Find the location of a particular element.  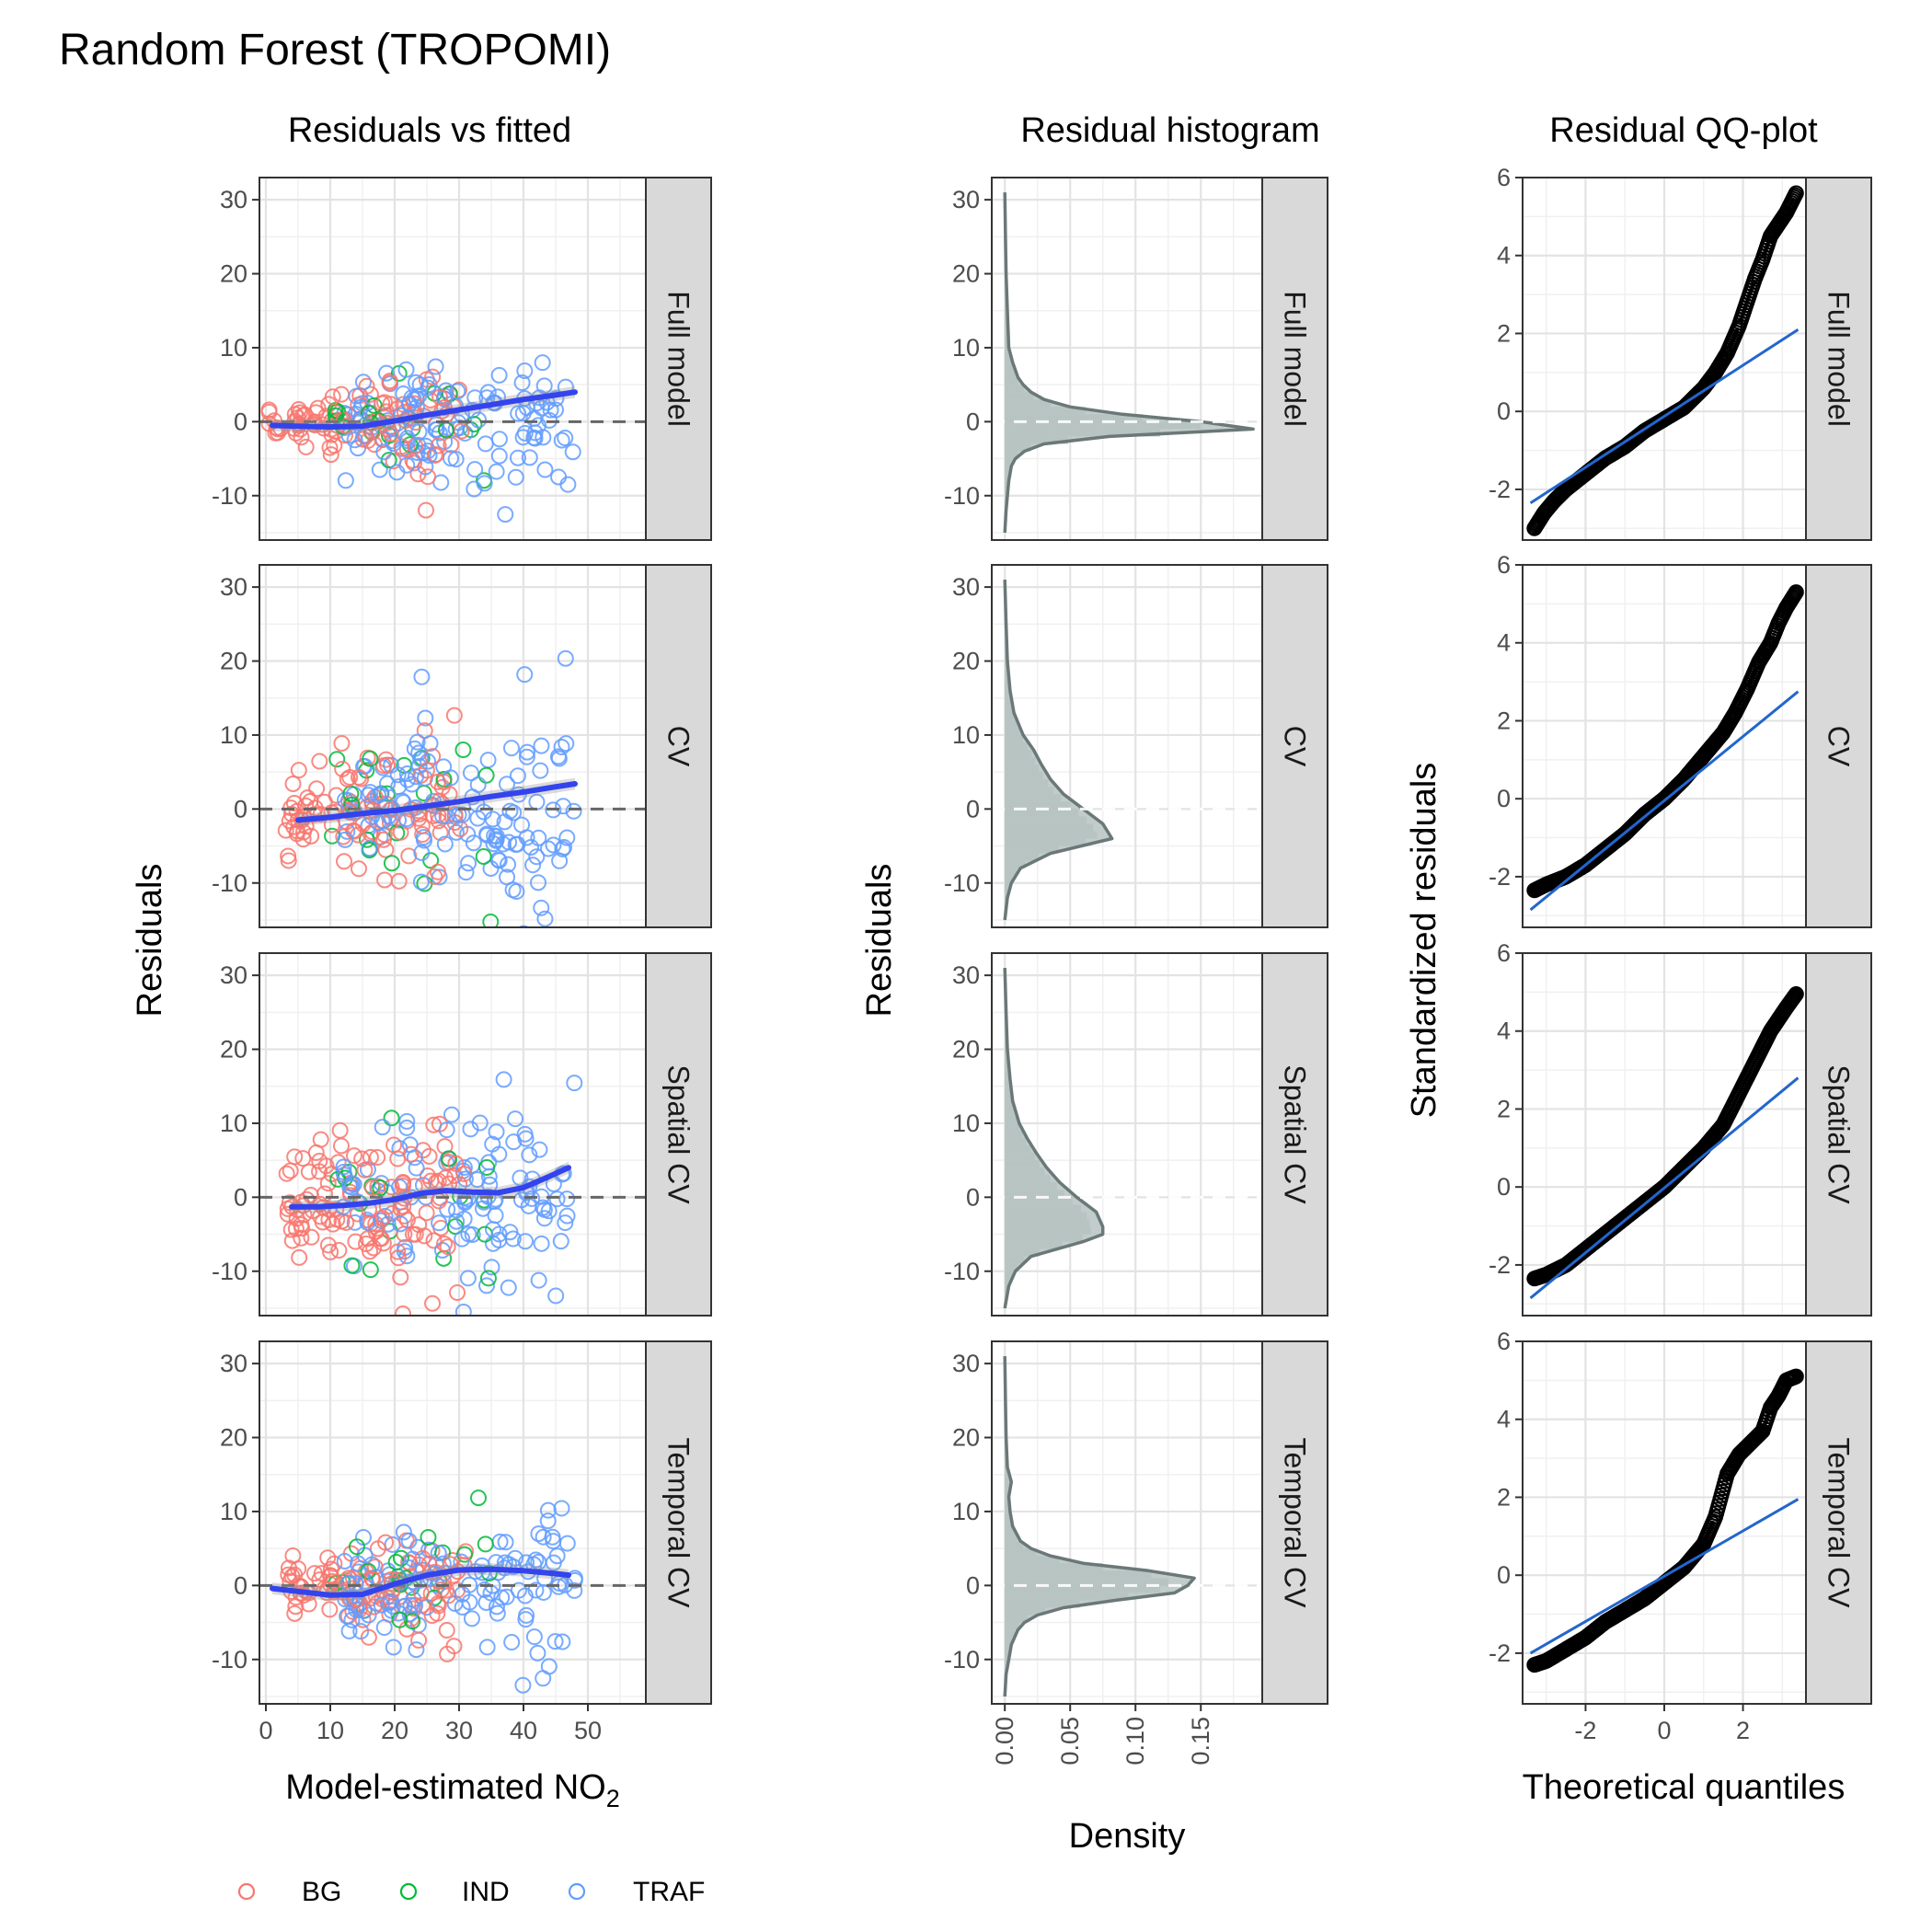

strip-label: CV is located at coordinates (1839, 746).